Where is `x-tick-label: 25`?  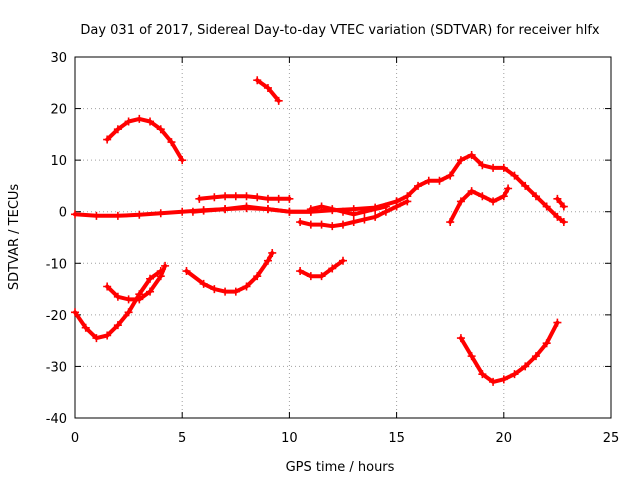
x-tick-label: 25 is located at coordinates (611, 438).